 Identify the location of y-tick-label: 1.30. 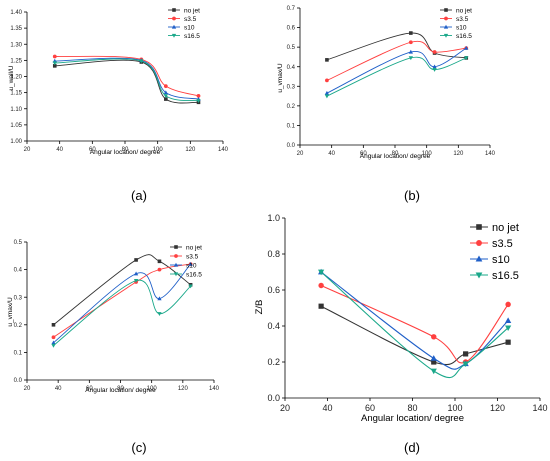
(16, 45).